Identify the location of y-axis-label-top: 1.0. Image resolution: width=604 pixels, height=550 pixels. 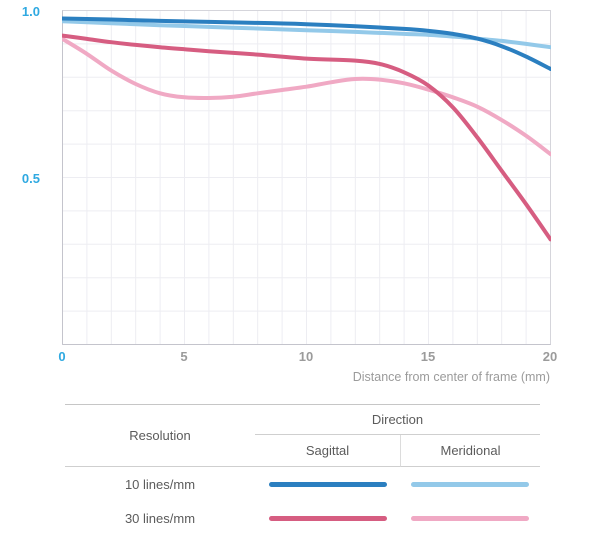
(30, 11).